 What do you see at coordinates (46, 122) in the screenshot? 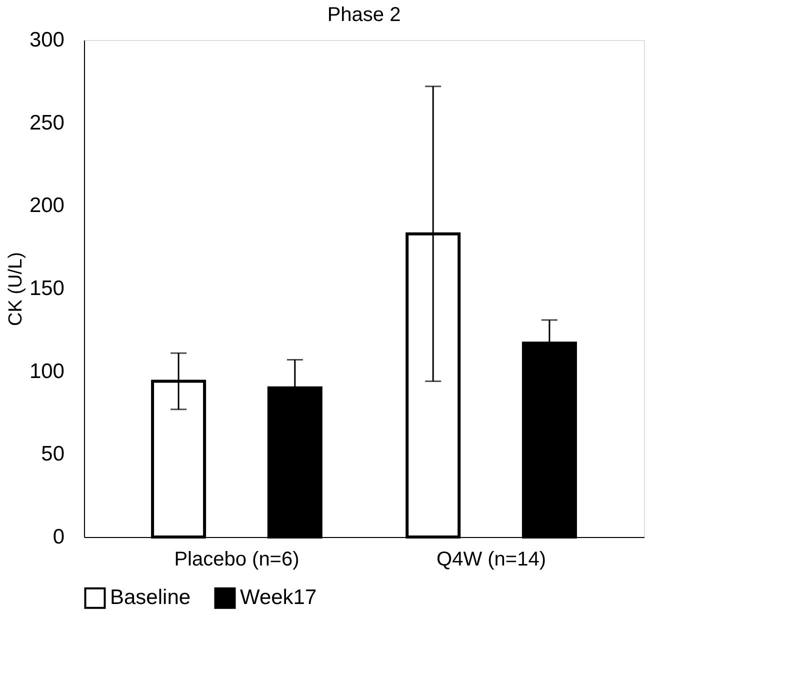
I see `y-tick-label: 250` at bounding box center [46, 122].